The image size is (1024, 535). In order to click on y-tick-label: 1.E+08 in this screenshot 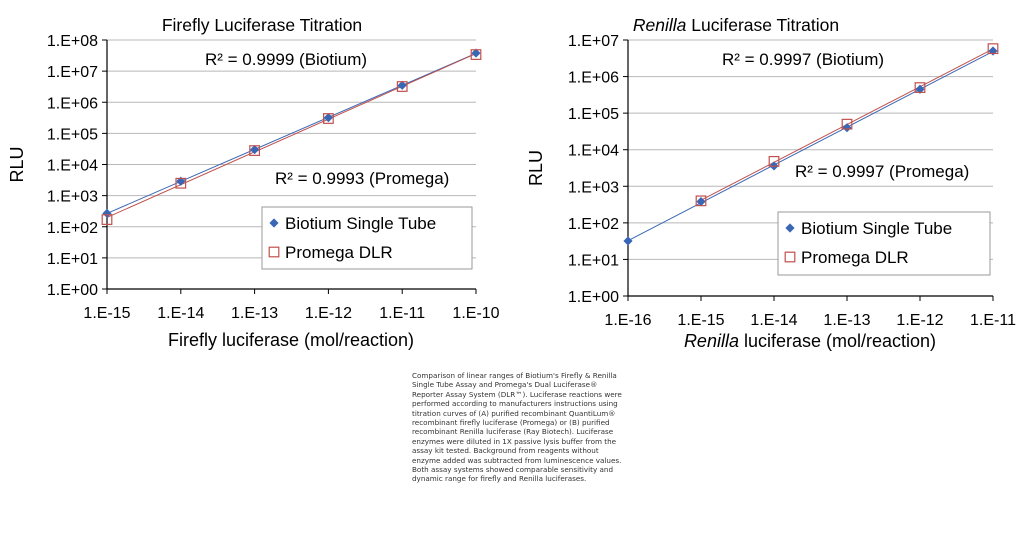, I will do `click(72, 41)`.